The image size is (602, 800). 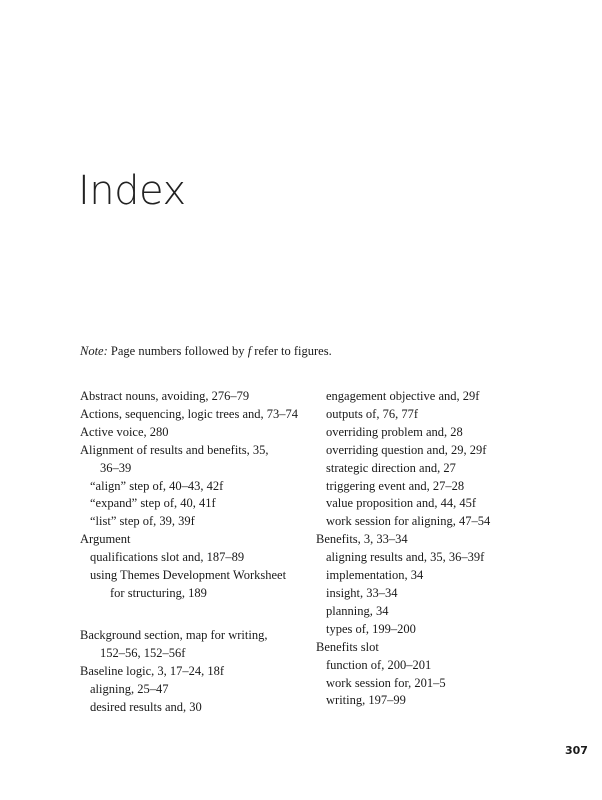 I want to click on index-subentry: insight, 33–34, so click(x=362, y=592).